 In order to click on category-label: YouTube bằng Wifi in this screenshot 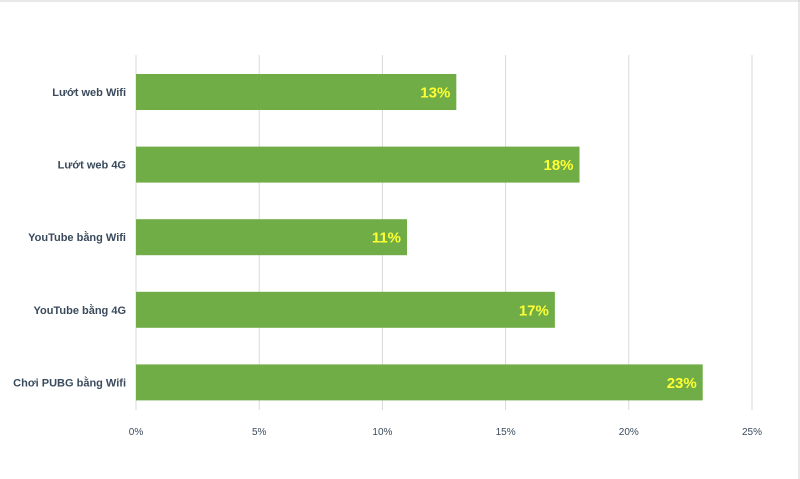, I will do `click(77, 237)`.